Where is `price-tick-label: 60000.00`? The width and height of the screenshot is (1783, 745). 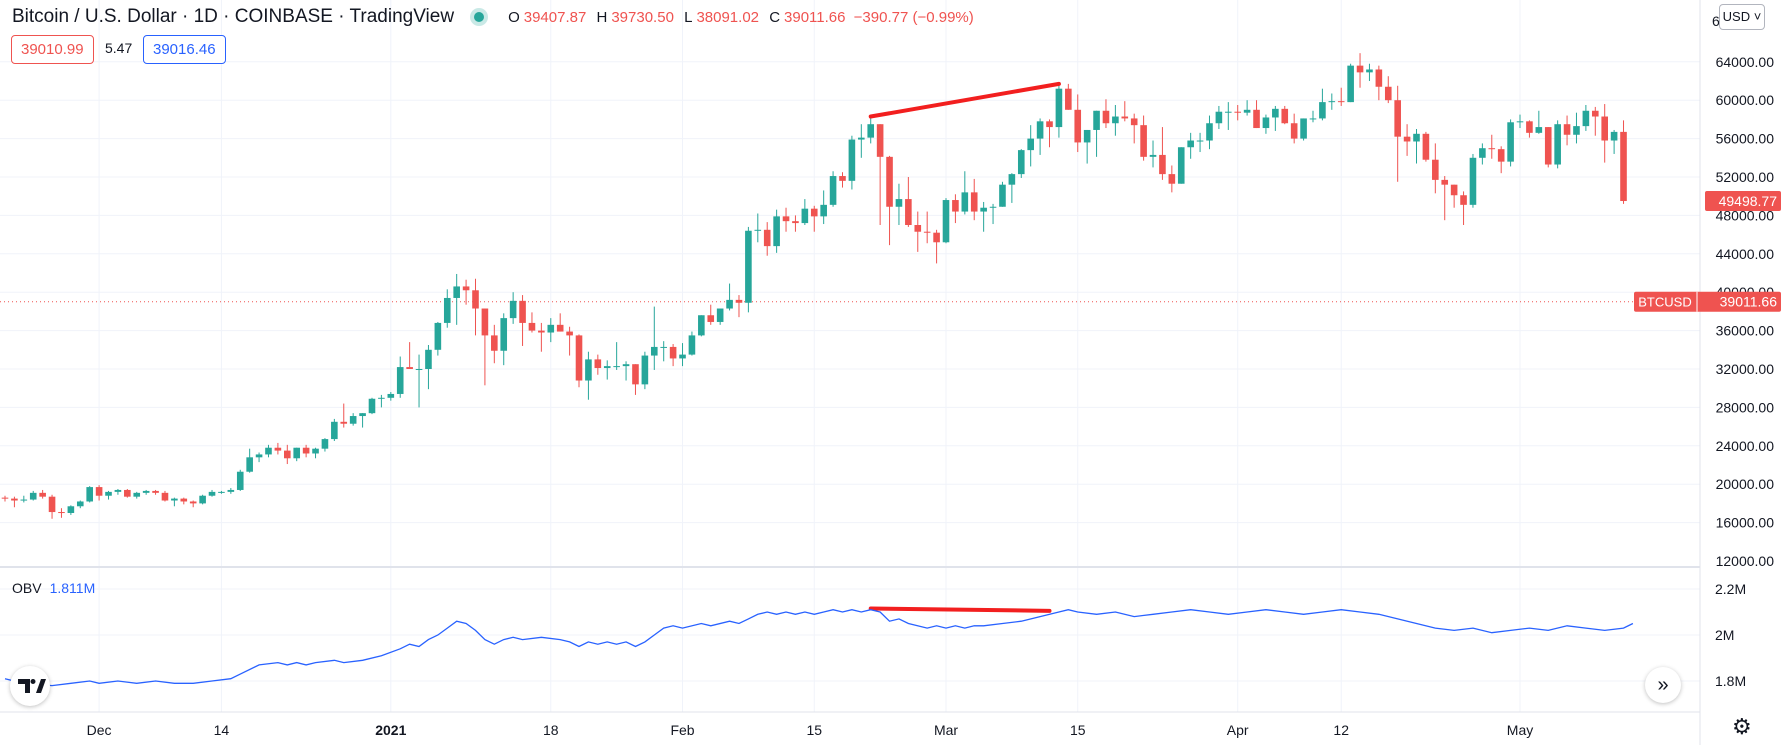 price-tick-label: 60000.00 is located at coordinates (1745, 100).